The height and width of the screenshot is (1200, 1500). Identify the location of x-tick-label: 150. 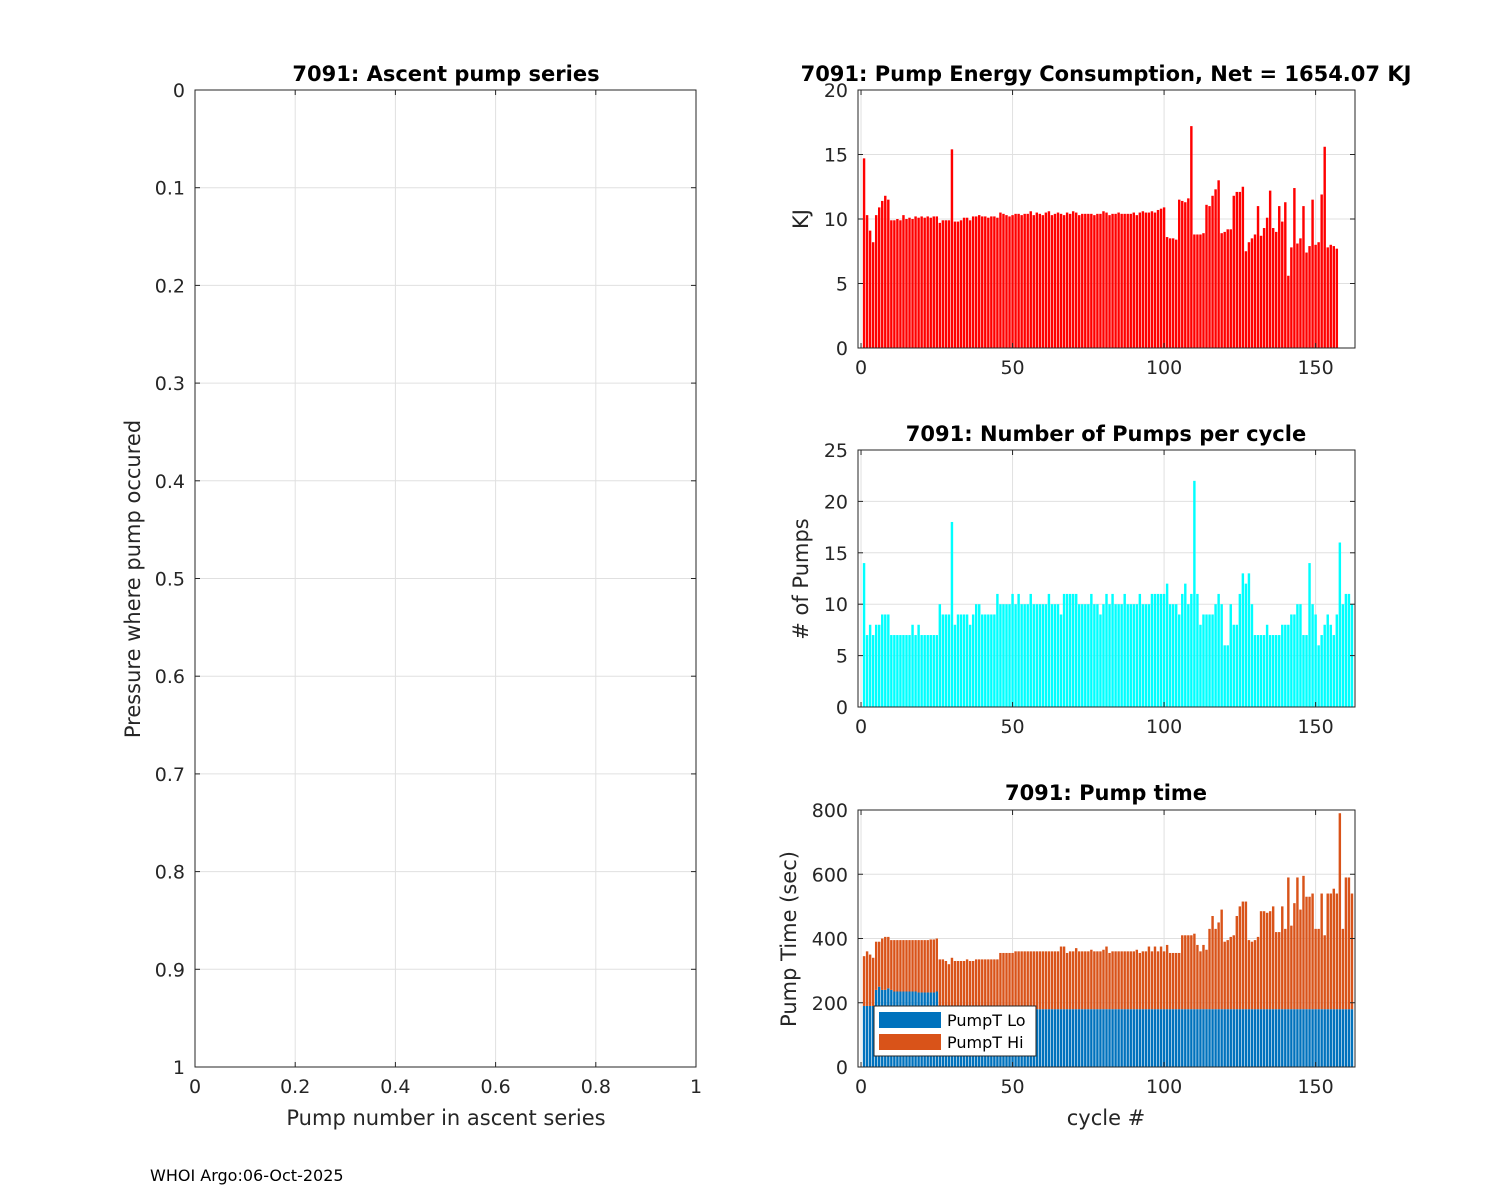
(1315, 1087).